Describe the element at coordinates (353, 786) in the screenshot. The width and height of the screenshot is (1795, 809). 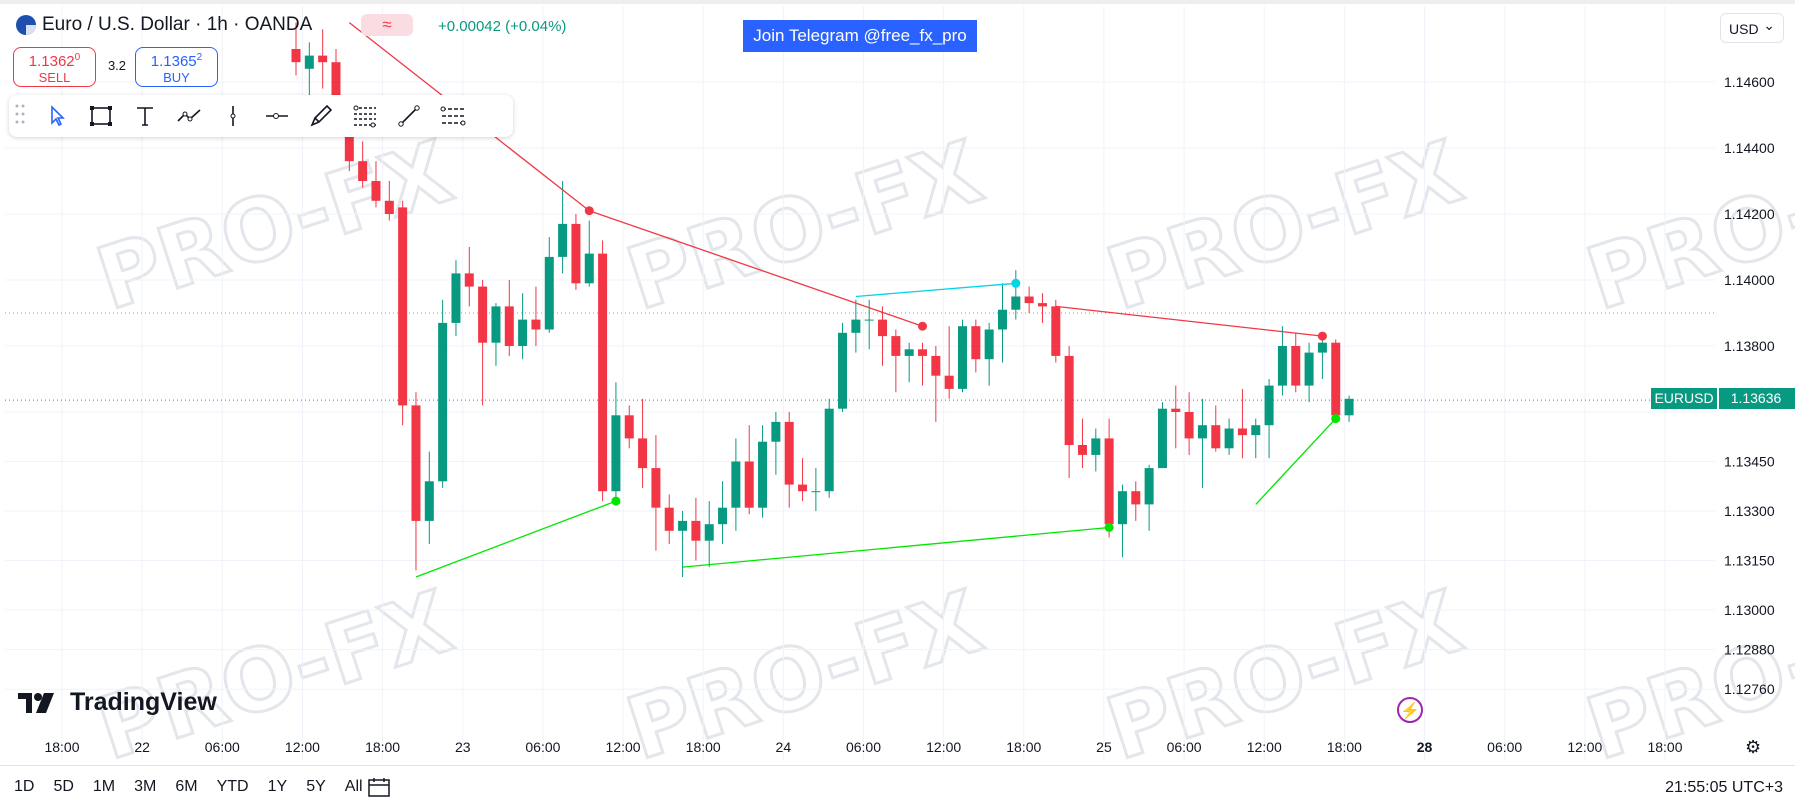
I see `range-button-all: All` at that location.